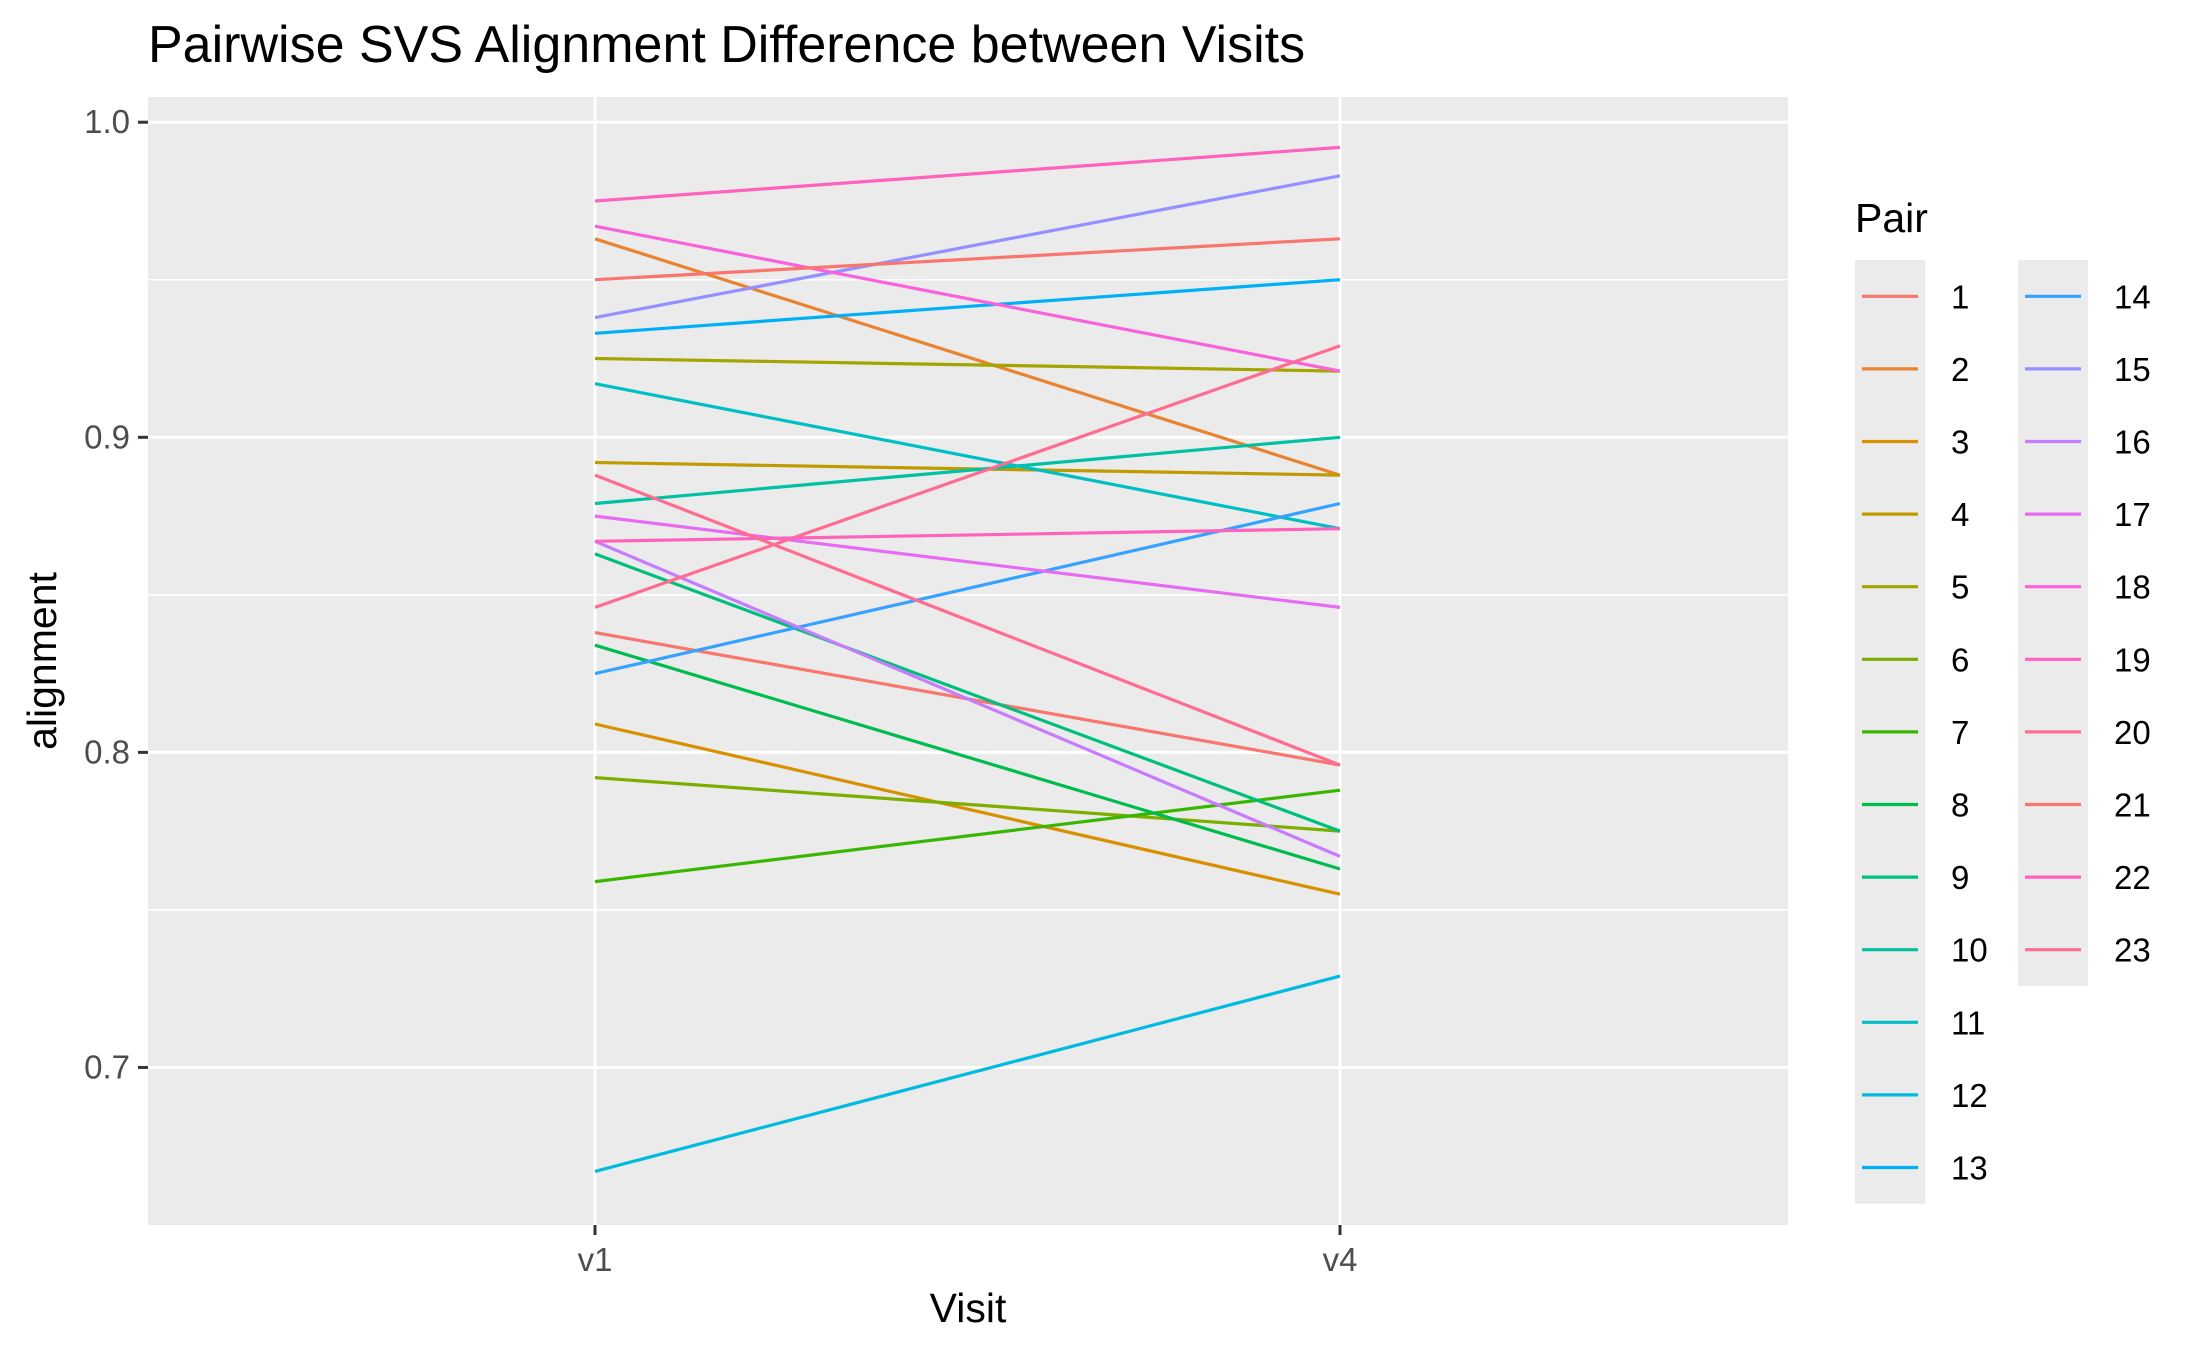 The height and width of the screenshot is (1350, 2187). What do you see at coordinates (1960, 732) in the screenshot?
I see `legend-label: 7` at bounding box center [1960, 732].